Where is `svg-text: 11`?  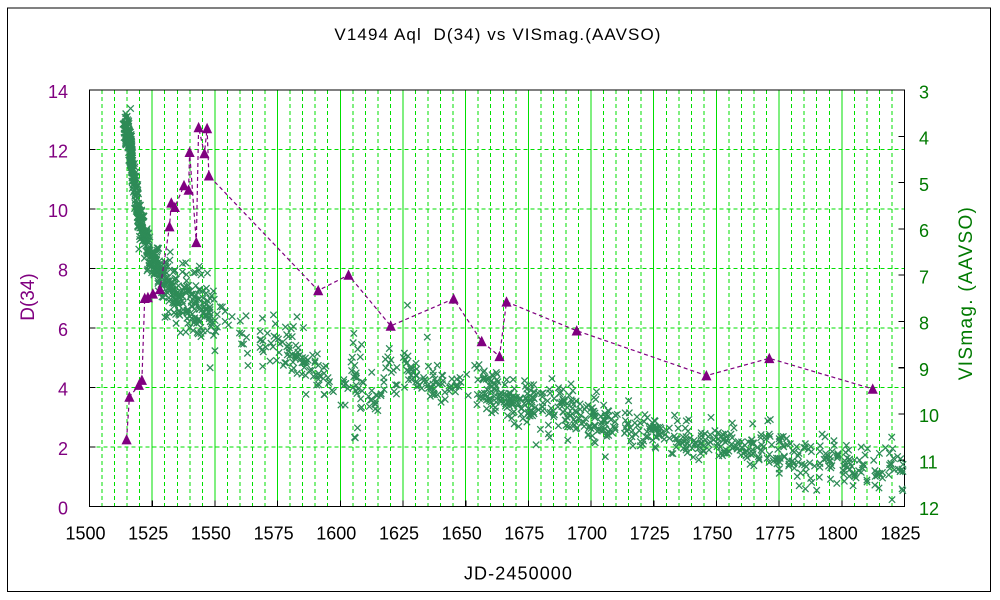 svg-text: 11 is located at coordinates (928, 463).